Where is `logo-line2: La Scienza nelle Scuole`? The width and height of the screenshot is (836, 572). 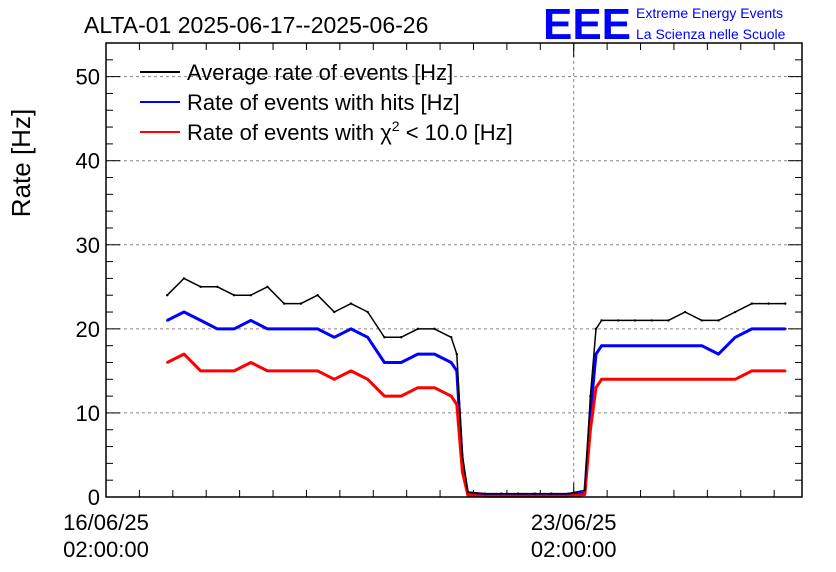 logo-line2: La Scienza nelle Scuole is located at coordinates (711, 34).